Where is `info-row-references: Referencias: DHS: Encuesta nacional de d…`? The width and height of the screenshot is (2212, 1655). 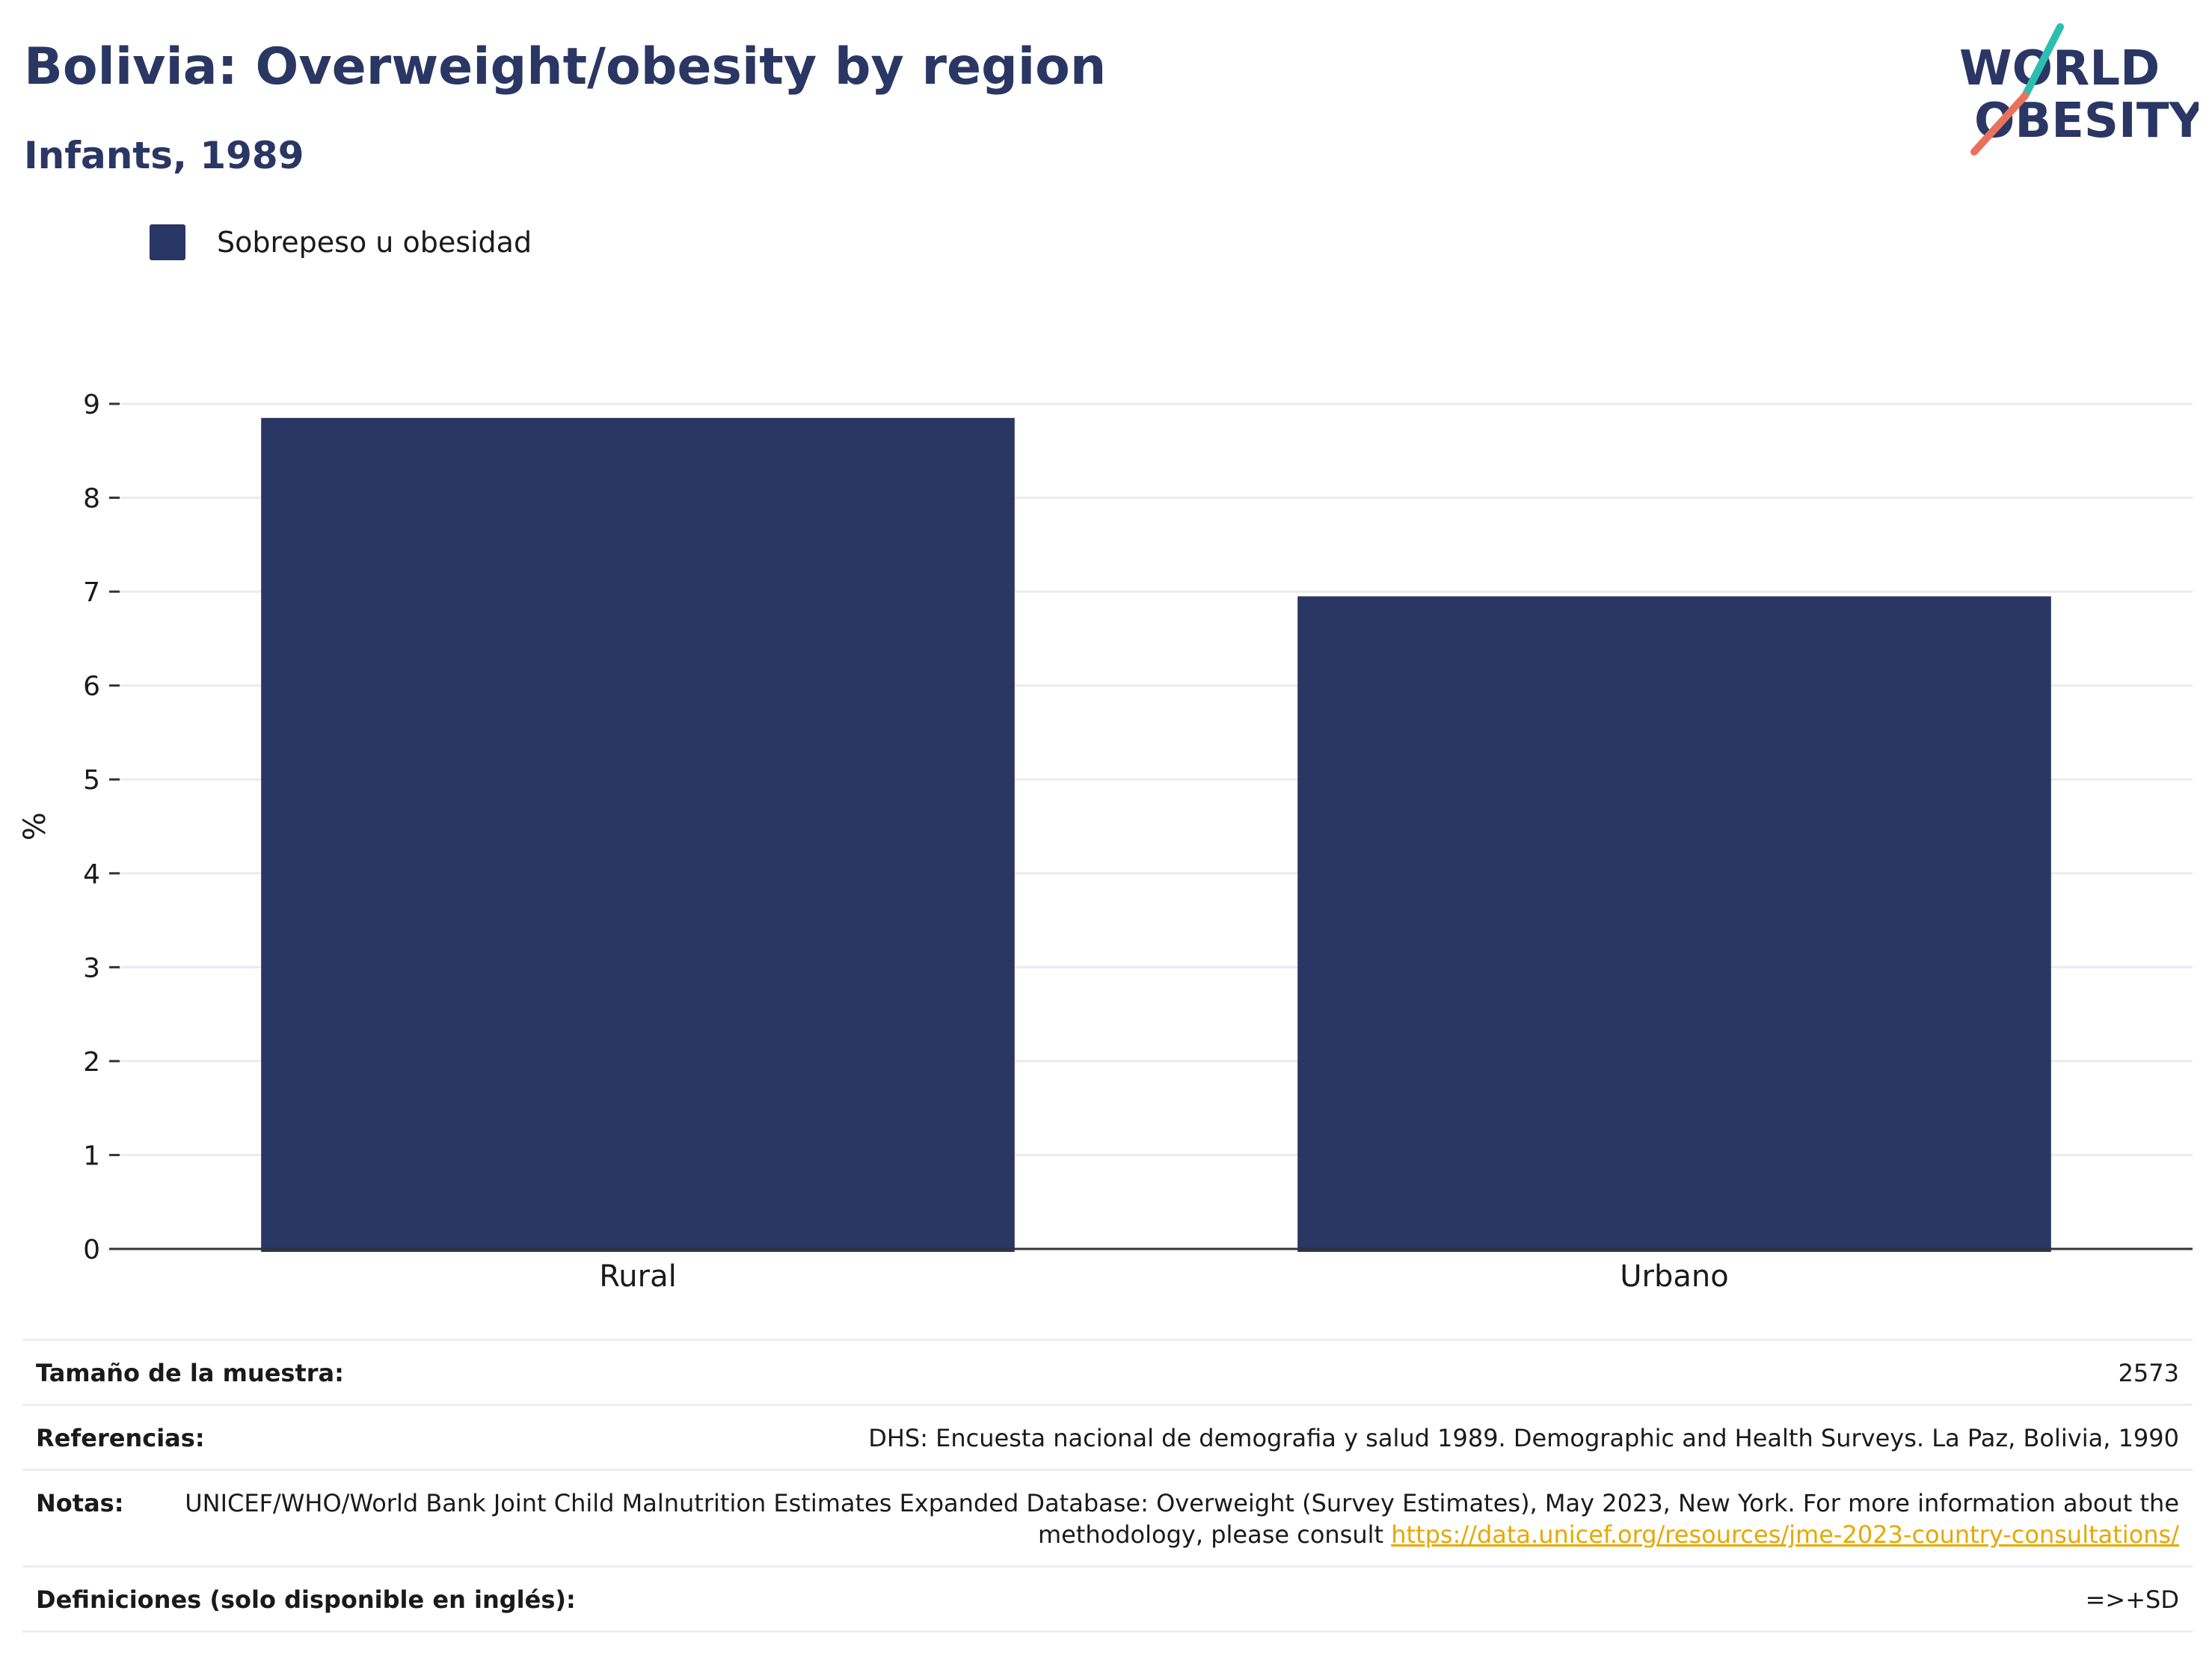
info-row-references: Referencias: DHS: Encuesta nacional de d… is located at coordinates (1107, 1438).